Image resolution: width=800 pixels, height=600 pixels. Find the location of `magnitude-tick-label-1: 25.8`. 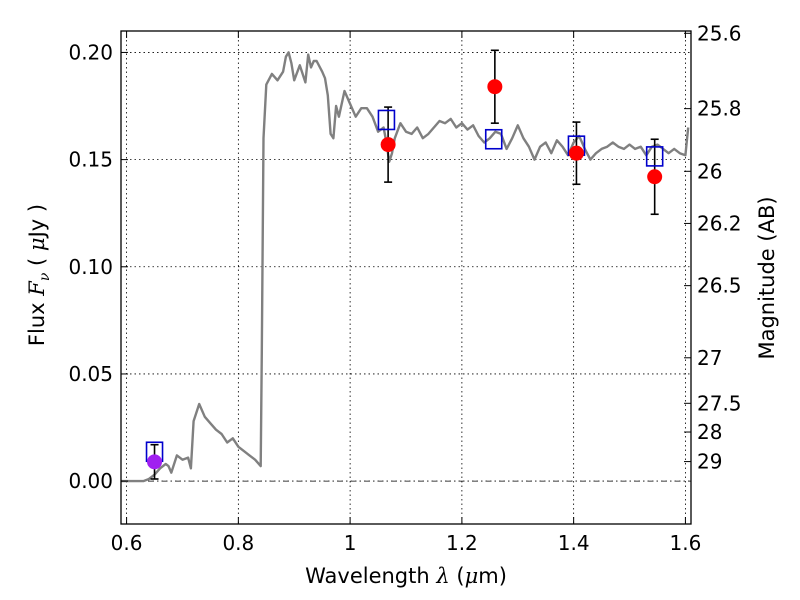

magnitude-tick-label-1: 25.8 is located at coordinates (719, 109).